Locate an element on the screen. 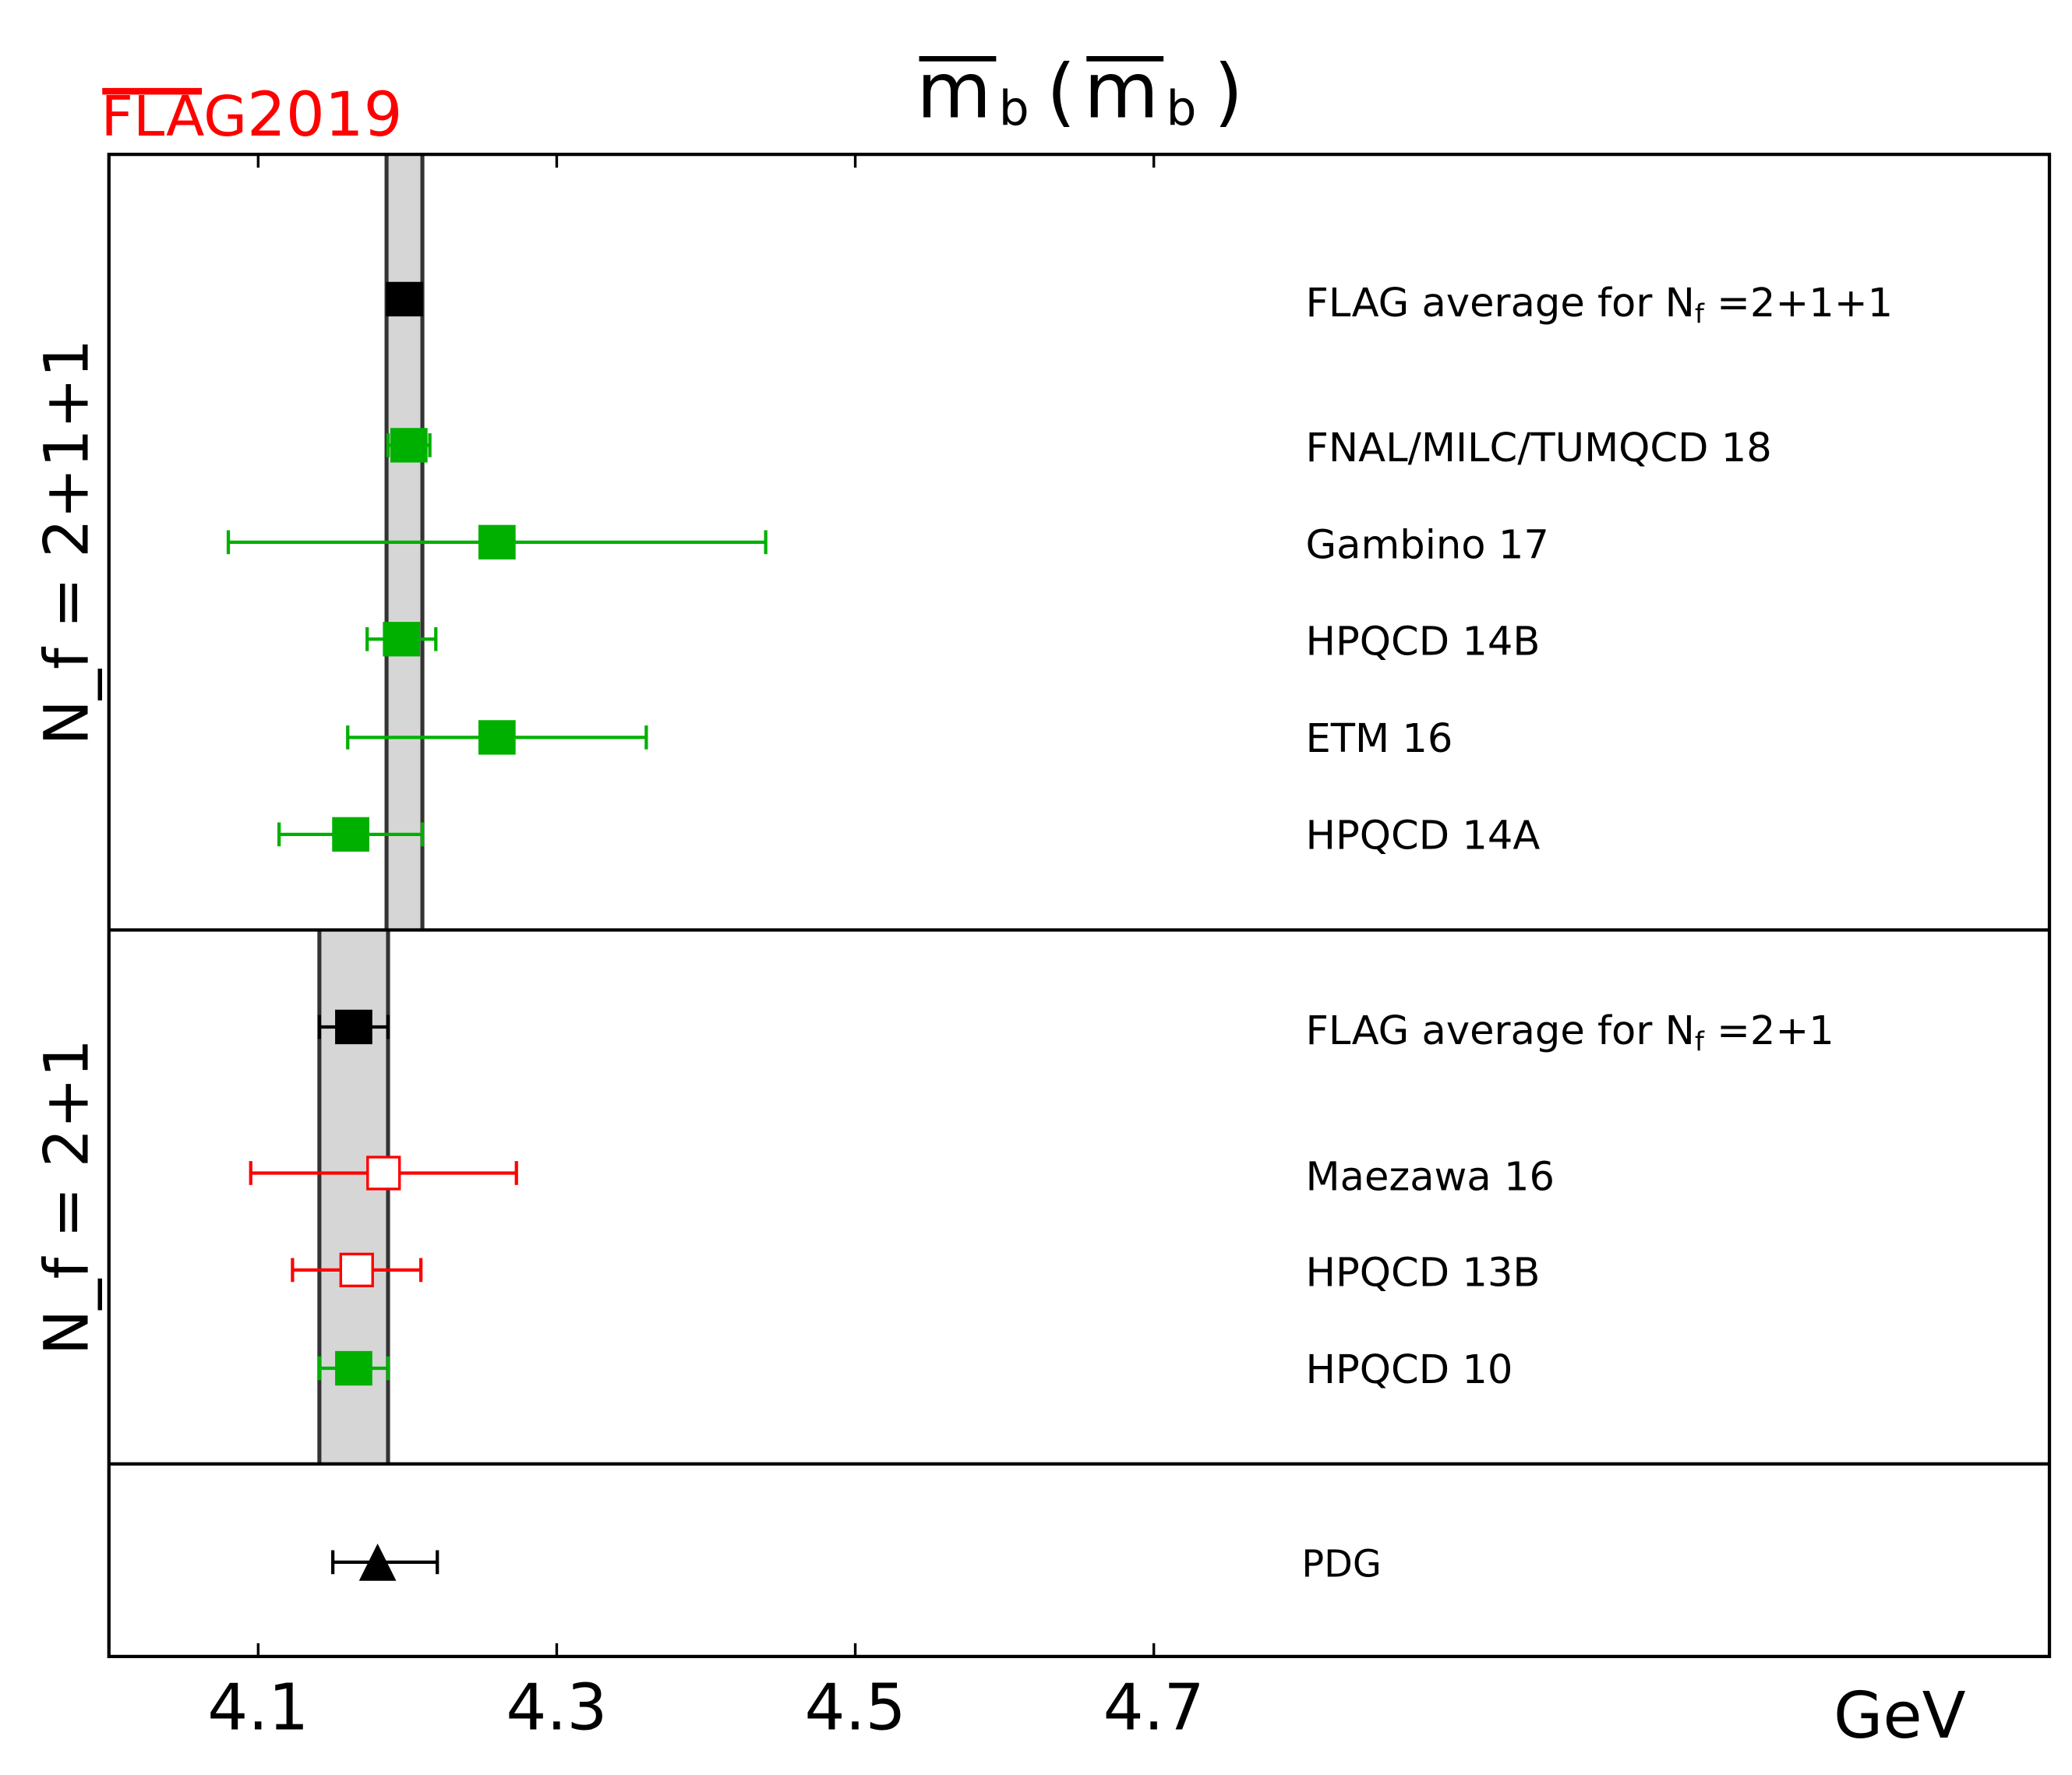  chart-title: m b ( m b ) is located at coordinates (1079, 91).